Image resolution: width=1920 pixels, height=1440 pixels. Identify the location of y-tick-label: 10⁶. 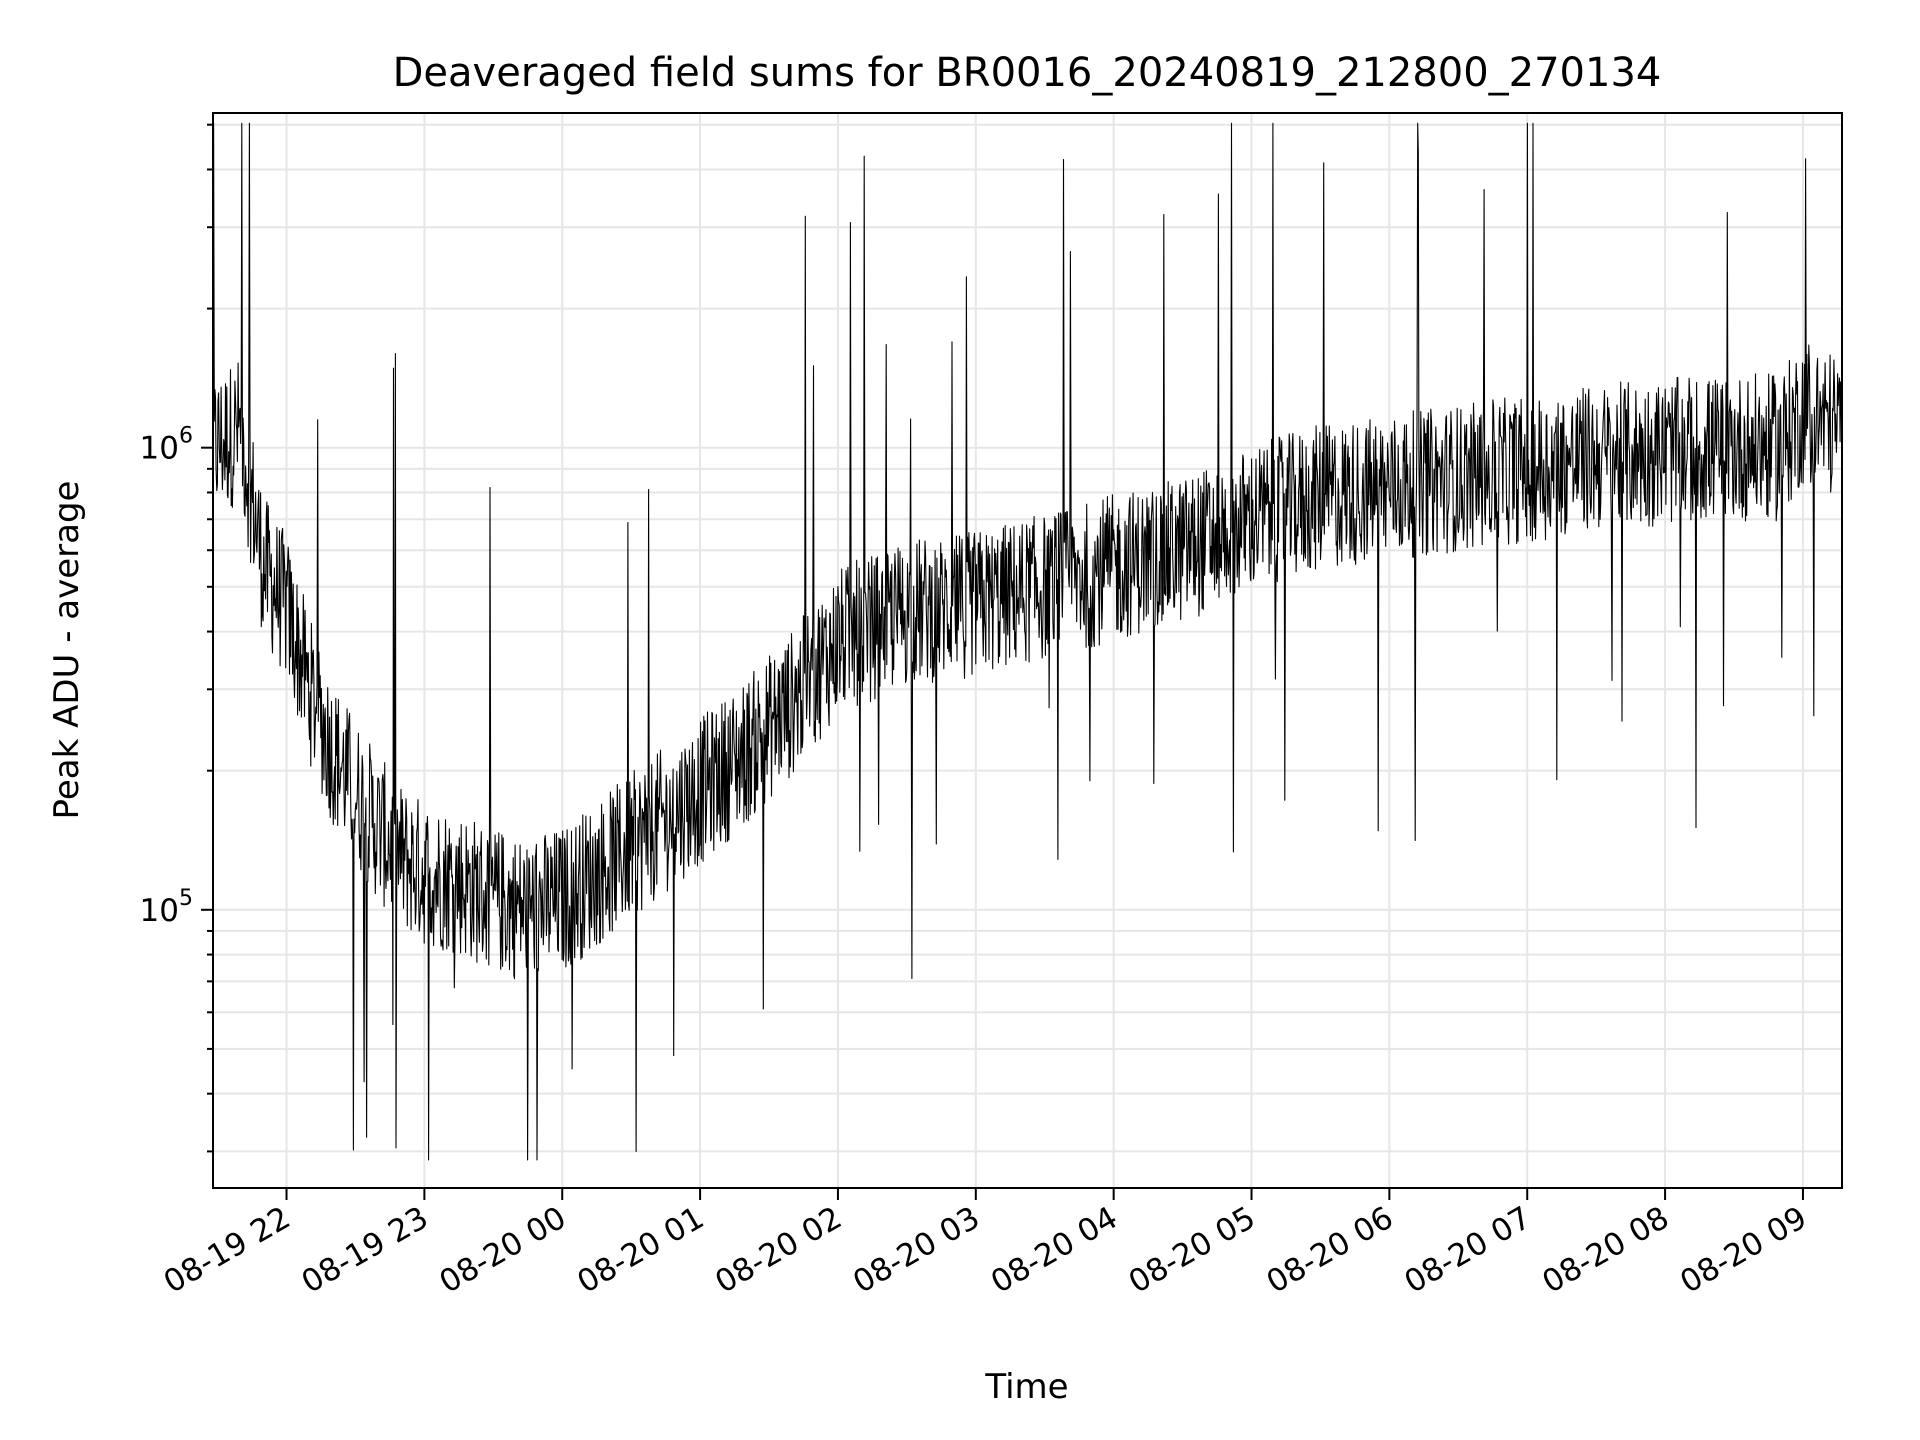
(166, 445).